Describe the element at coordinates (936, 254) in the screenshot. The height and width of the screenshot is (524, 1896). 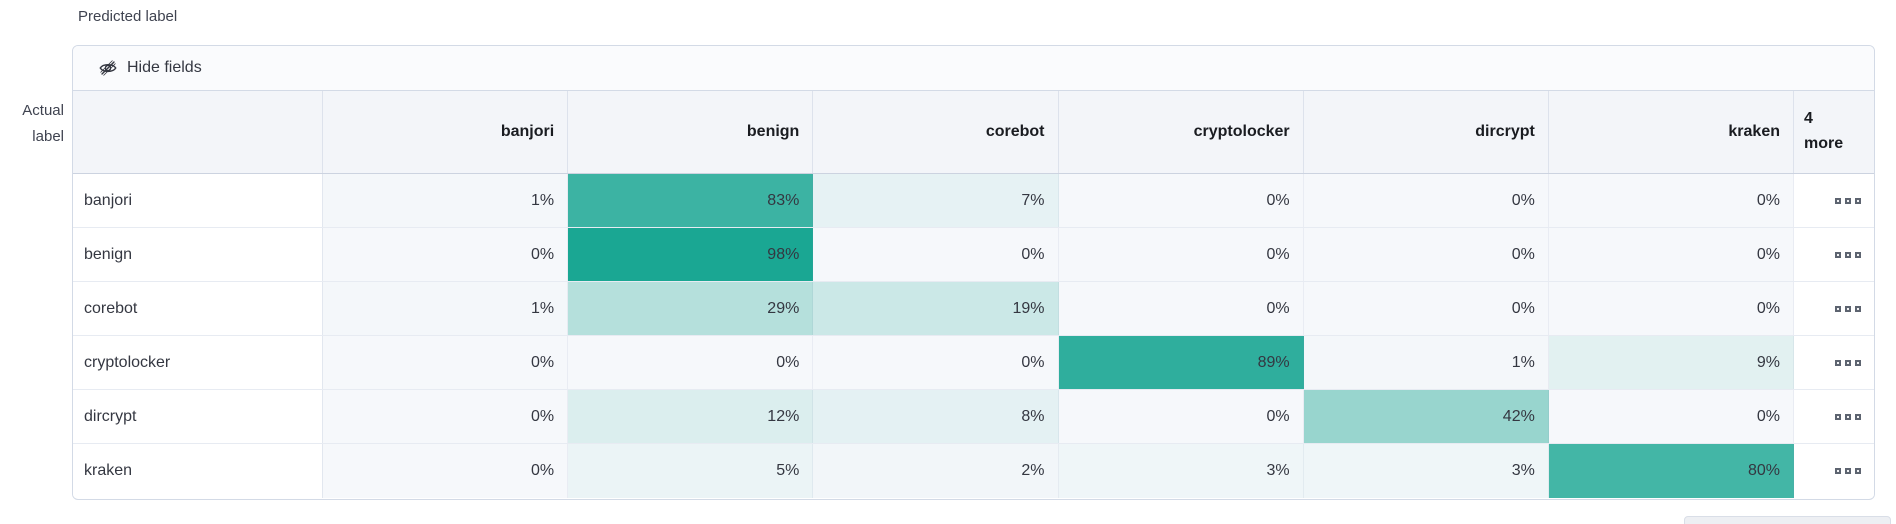
I see `cell-benign-corebot: 0%` at that location.